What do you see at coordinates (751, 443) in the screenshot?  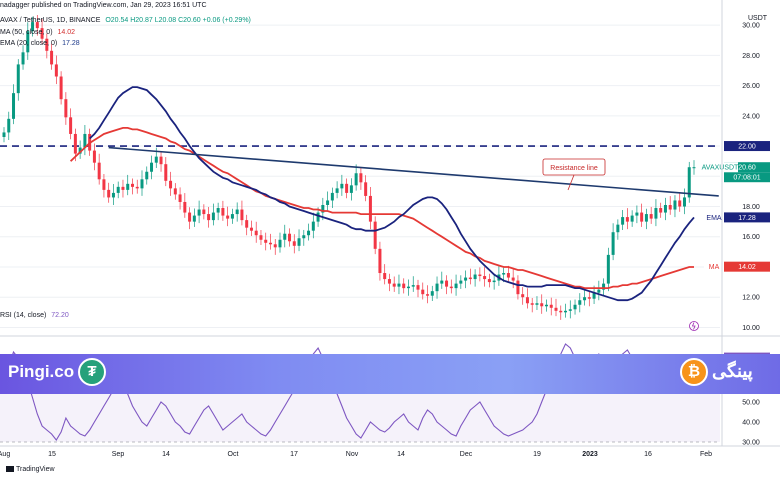 I see `rsi-tick-label: 30.00` at bounding box center [751, 443].